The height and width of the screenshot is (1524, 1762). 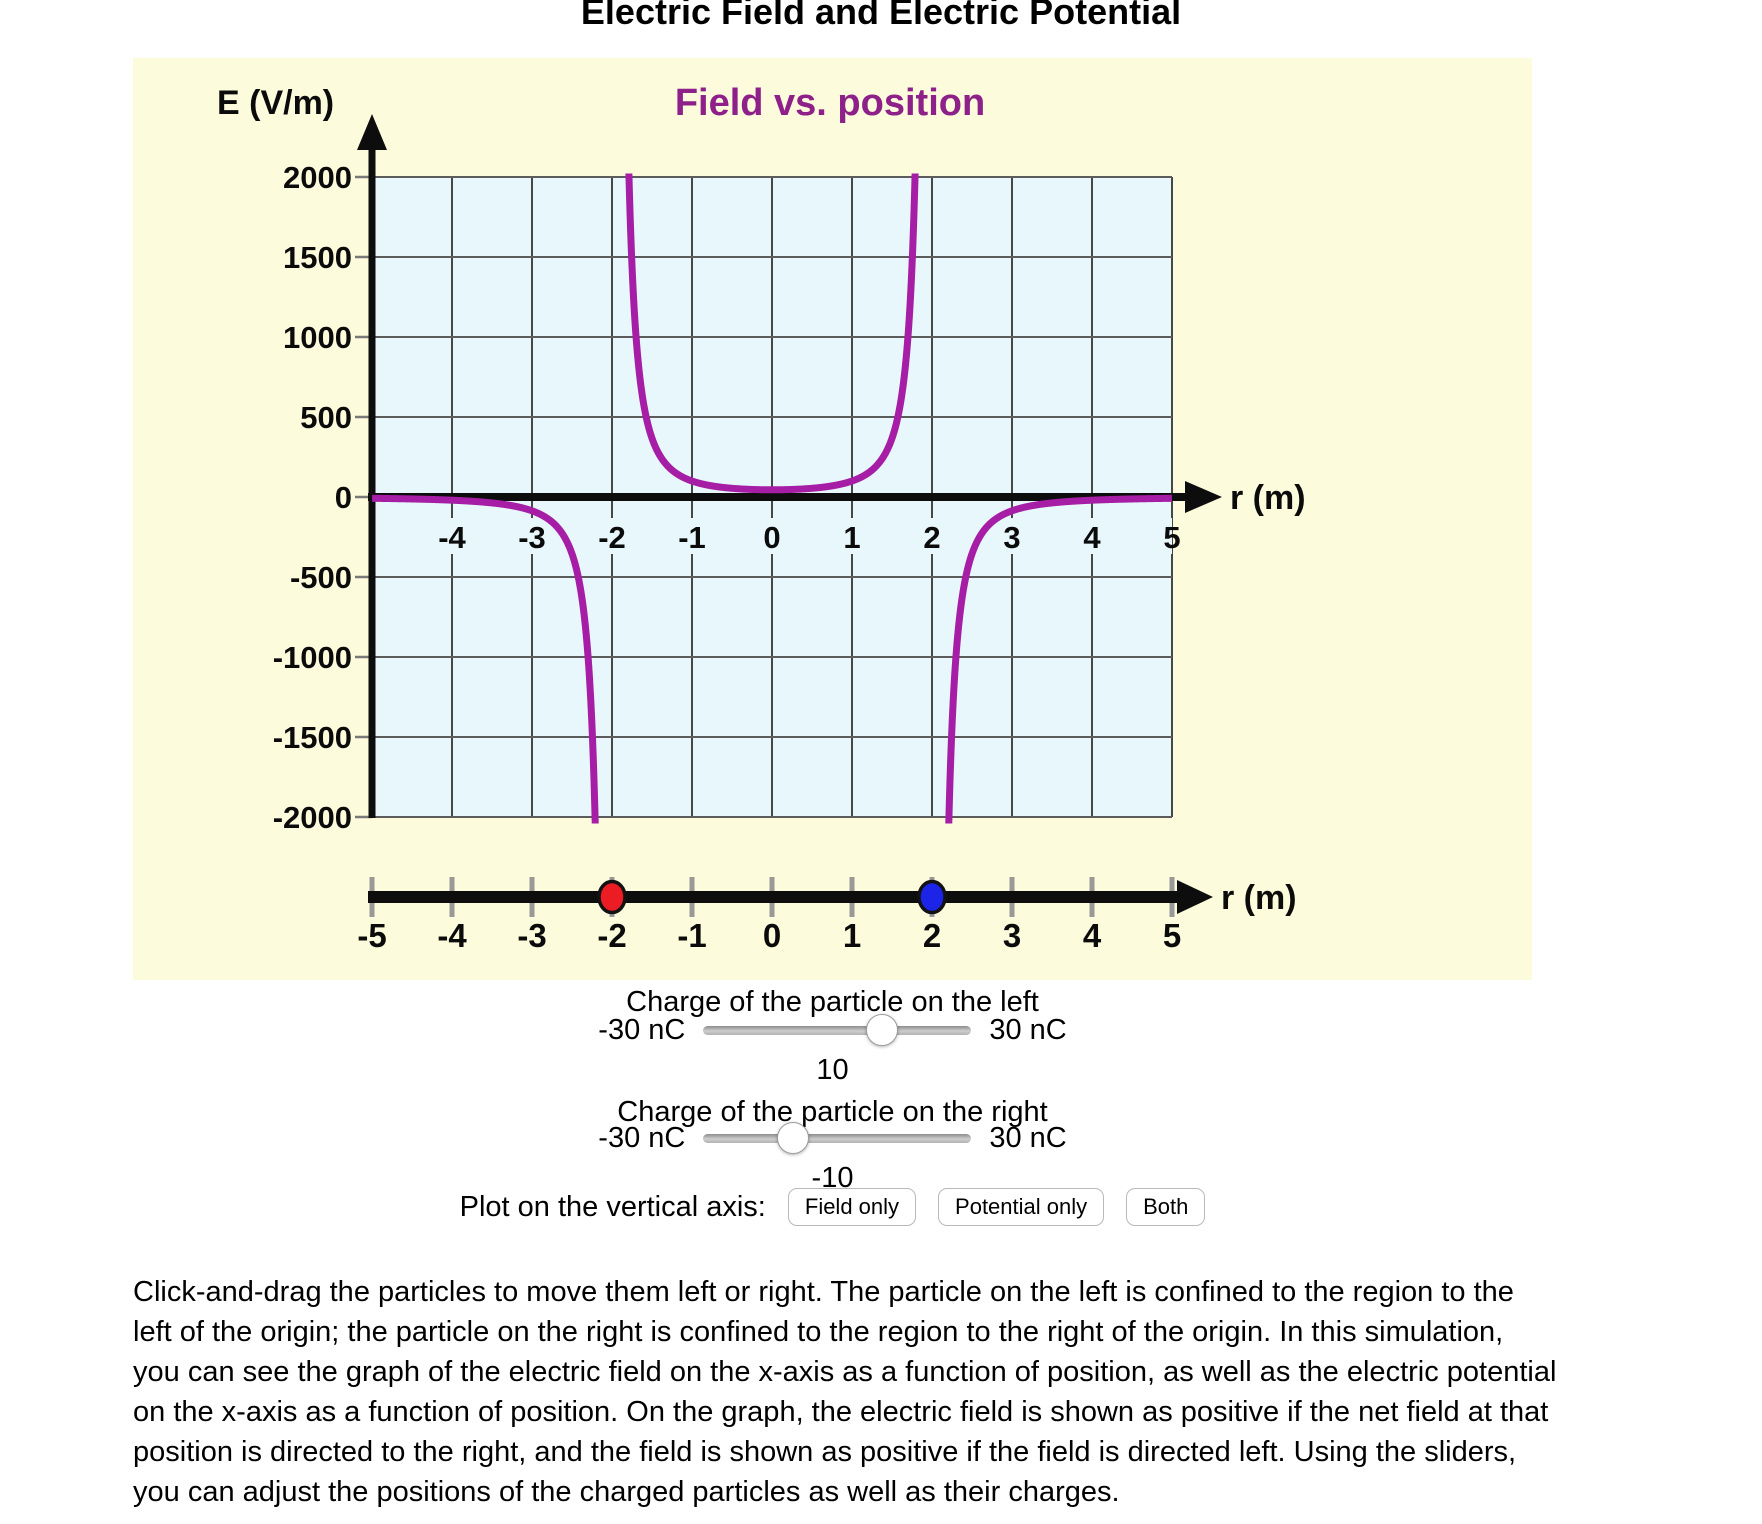 What do you see at coordinates (642, 1137) in the screenshot?
I see `right-charge-min-label: -30 nC` at bounding box center [642, 1137].